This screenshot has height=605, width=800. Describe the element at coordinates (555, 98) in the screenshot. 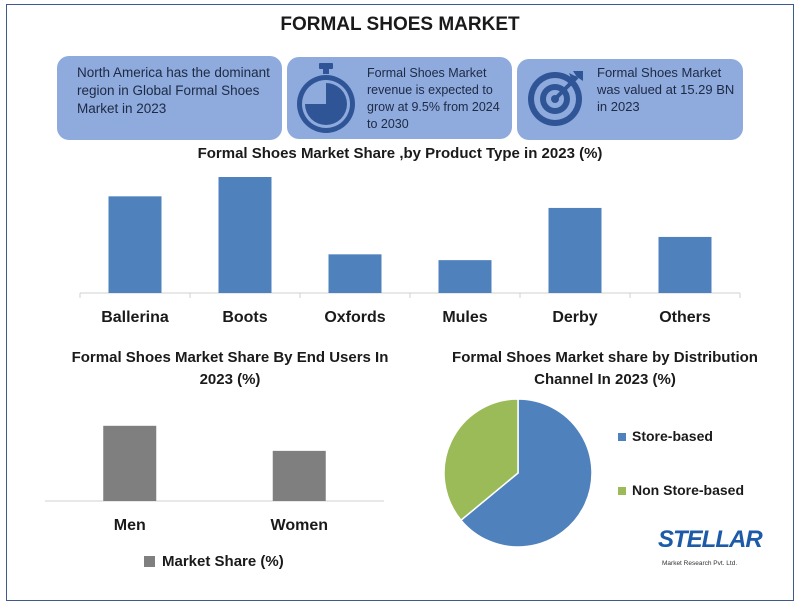

I see `target-icon` at that location.